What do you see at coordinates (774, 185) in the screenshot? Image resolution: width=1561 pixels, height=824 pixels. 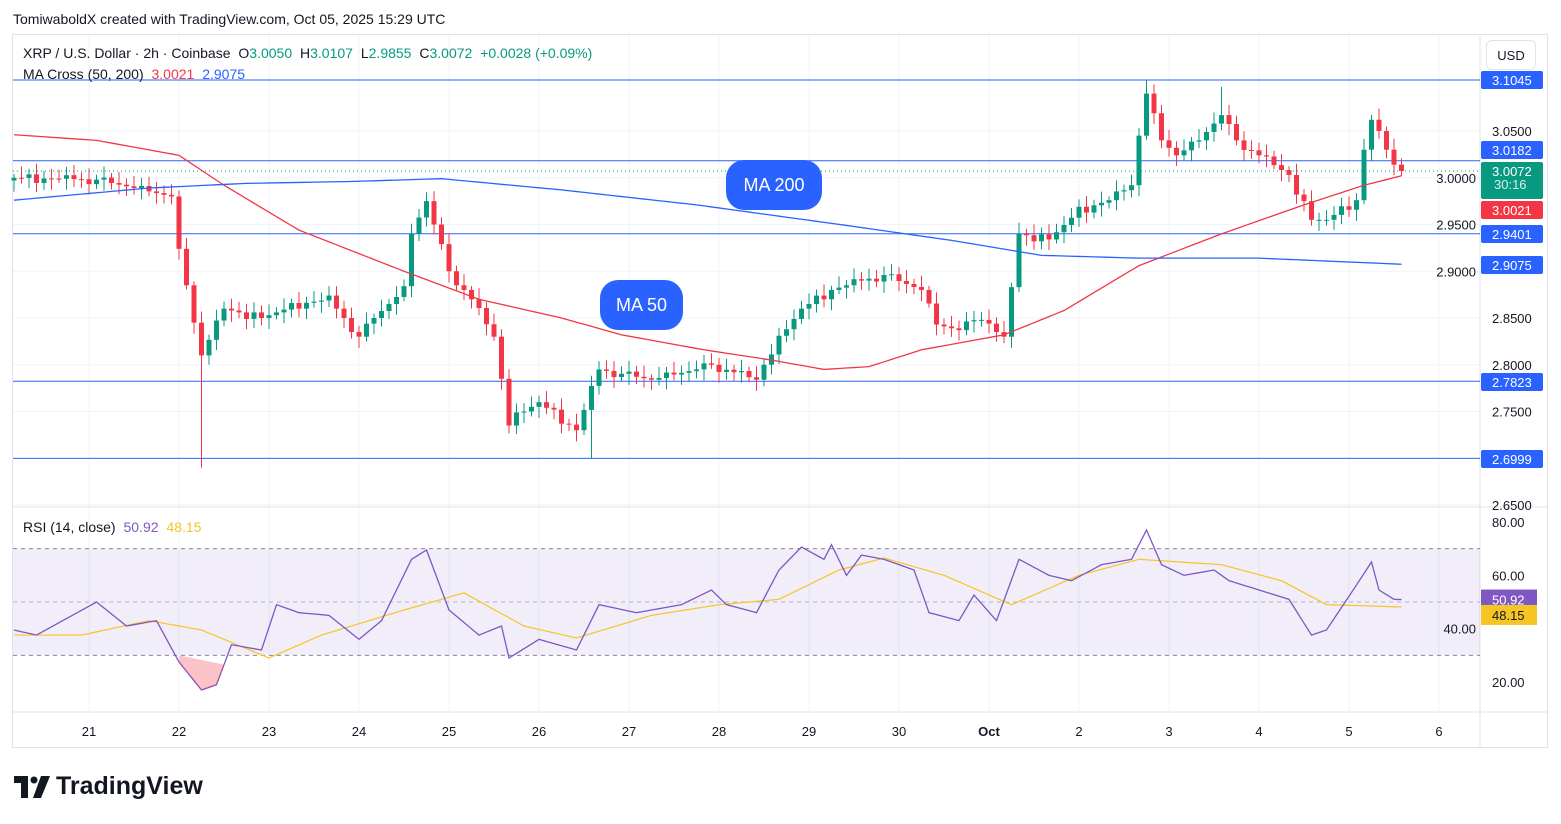 I see `ma200-annotation: MA 200` at bounding box center [774, 185].